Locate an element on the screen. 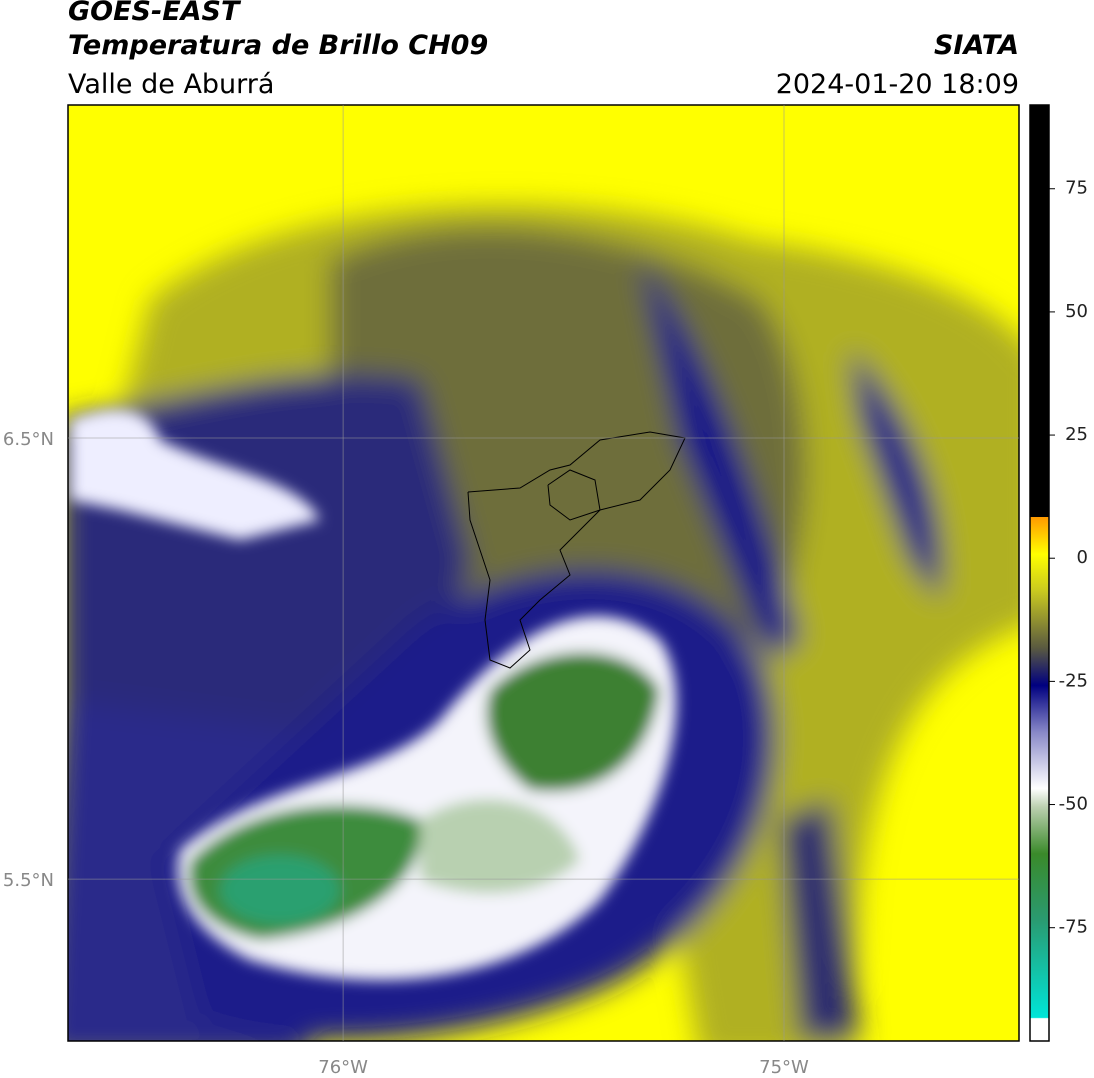 The height and width of the screenshot is (1078, 1094). source: SIATA is located at coordinates (976, 45).